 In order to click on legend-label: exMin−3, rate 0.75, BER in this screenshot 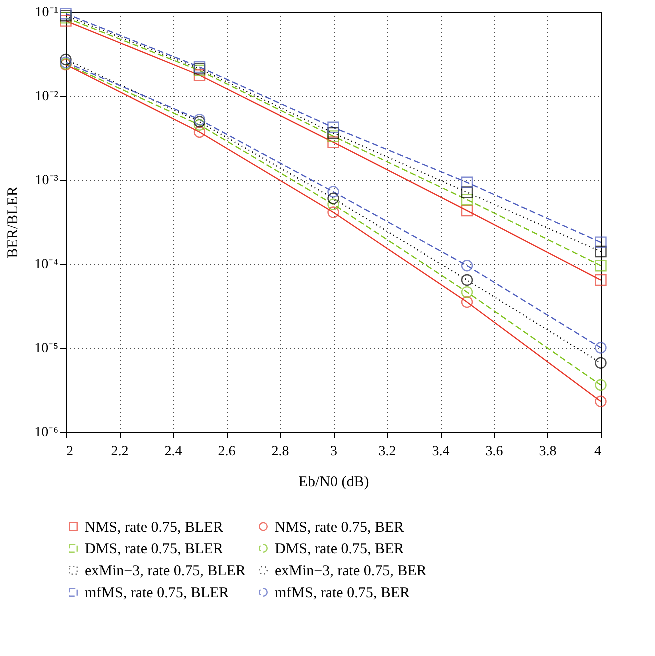, I will do `click(351, 572)`.